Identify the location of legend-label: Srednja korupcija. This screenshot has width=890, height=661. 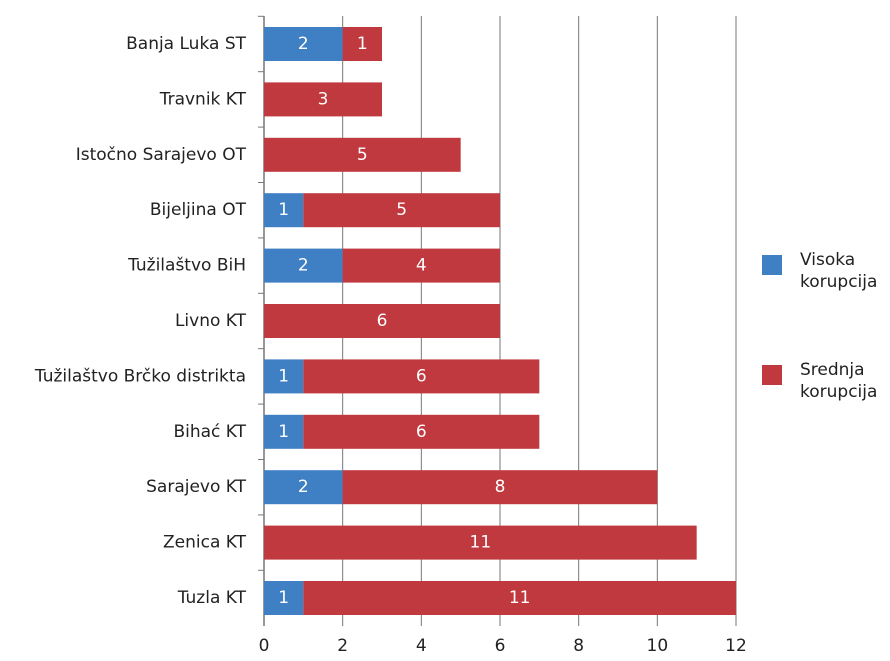
(839, 381).